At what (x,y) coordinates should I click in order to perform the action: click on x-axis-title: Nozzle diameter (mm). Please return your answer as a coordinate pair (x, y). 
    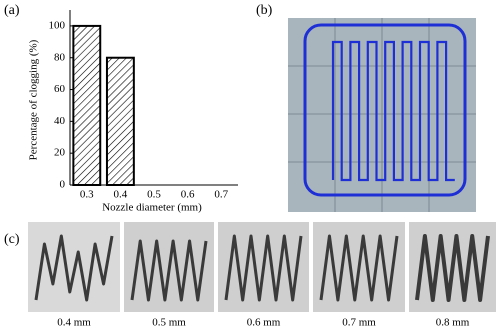
    Looking at the image, I should click on (152, 208).